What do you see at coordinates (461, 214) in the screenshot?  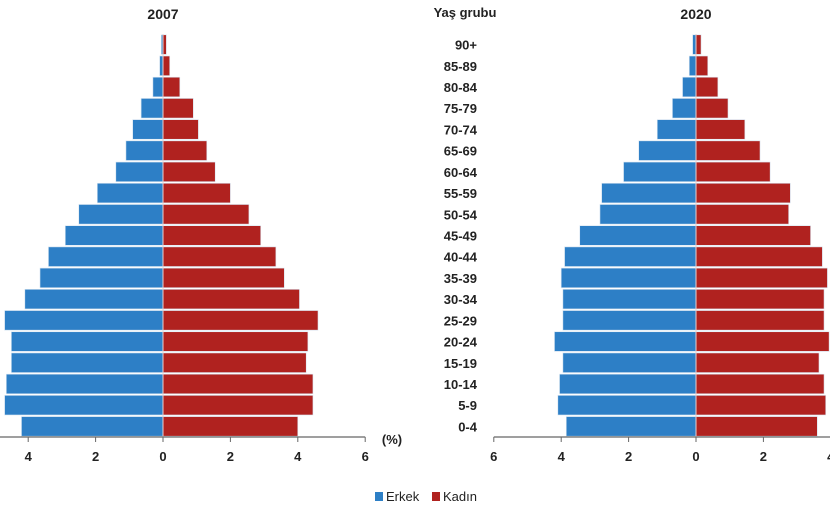 I see `category-label: 50-54` at bounding box center [461, 214].